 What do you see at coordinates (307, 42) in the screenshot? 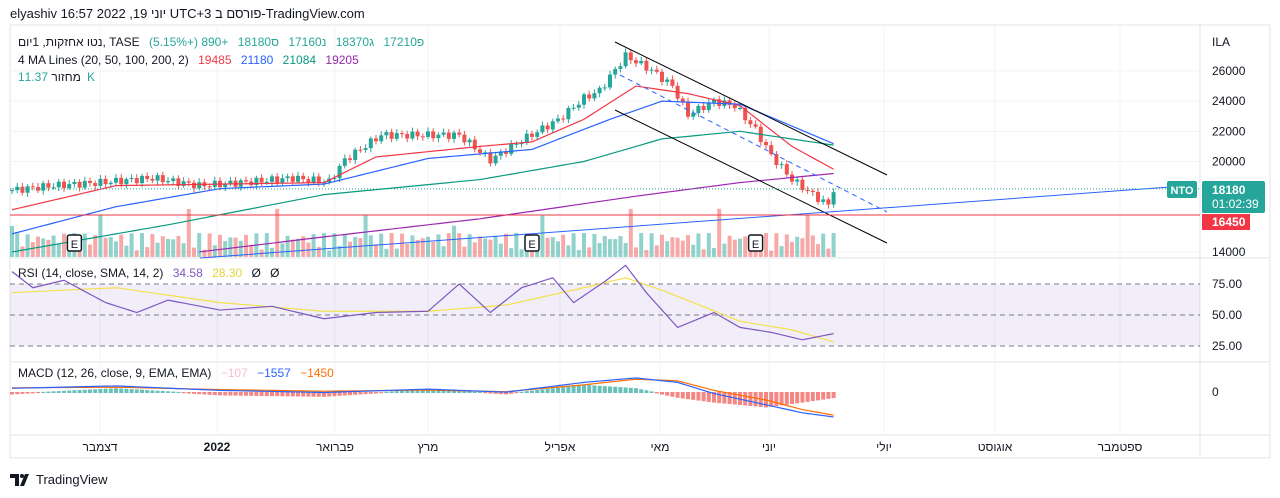
I see `low-value: נ17160` at bounding box center [307, 42].